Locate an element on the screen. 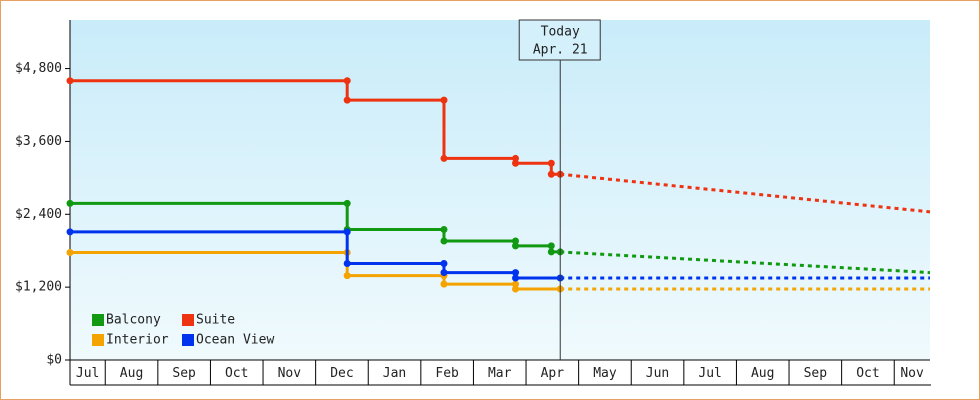 The width and height of the screenshot is (980, 400). legend-label: Suite is located at coordinates (215, 320).